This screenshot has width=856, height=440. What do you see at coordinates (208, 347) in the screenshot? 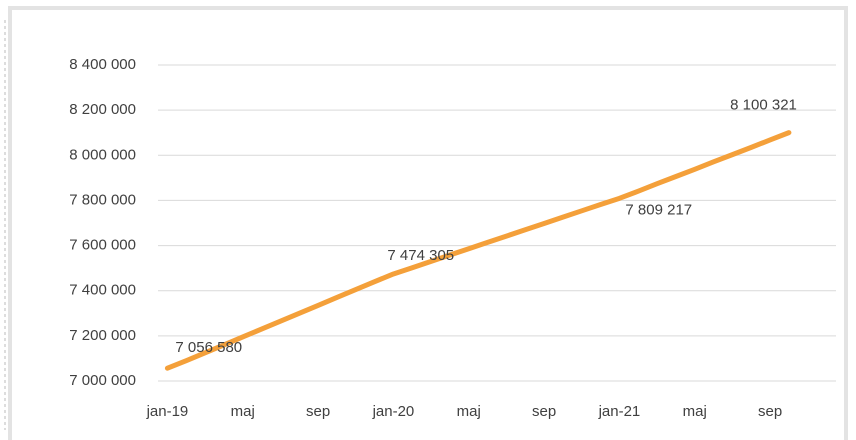
I see `data-label: 7 056 580` at bounding box center [208, 347].